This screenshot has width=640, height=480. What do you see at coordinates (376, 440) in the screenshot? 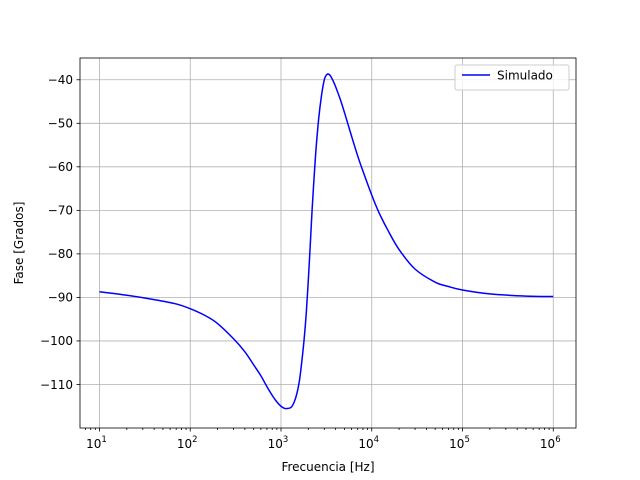
I see `x-tick-label-exponent: 4` at bounding box center [376, 440].